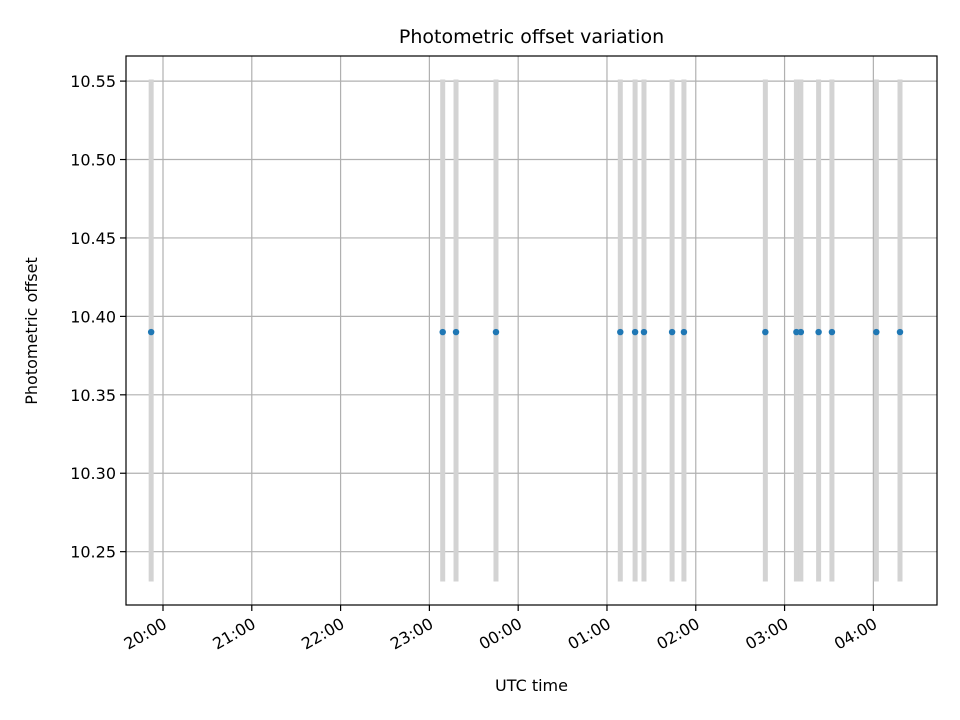  What do you see at coordinates (677, 634) in the screenshot?
I see `x-tick-label: 02:00` at bounding box center [677, 634].